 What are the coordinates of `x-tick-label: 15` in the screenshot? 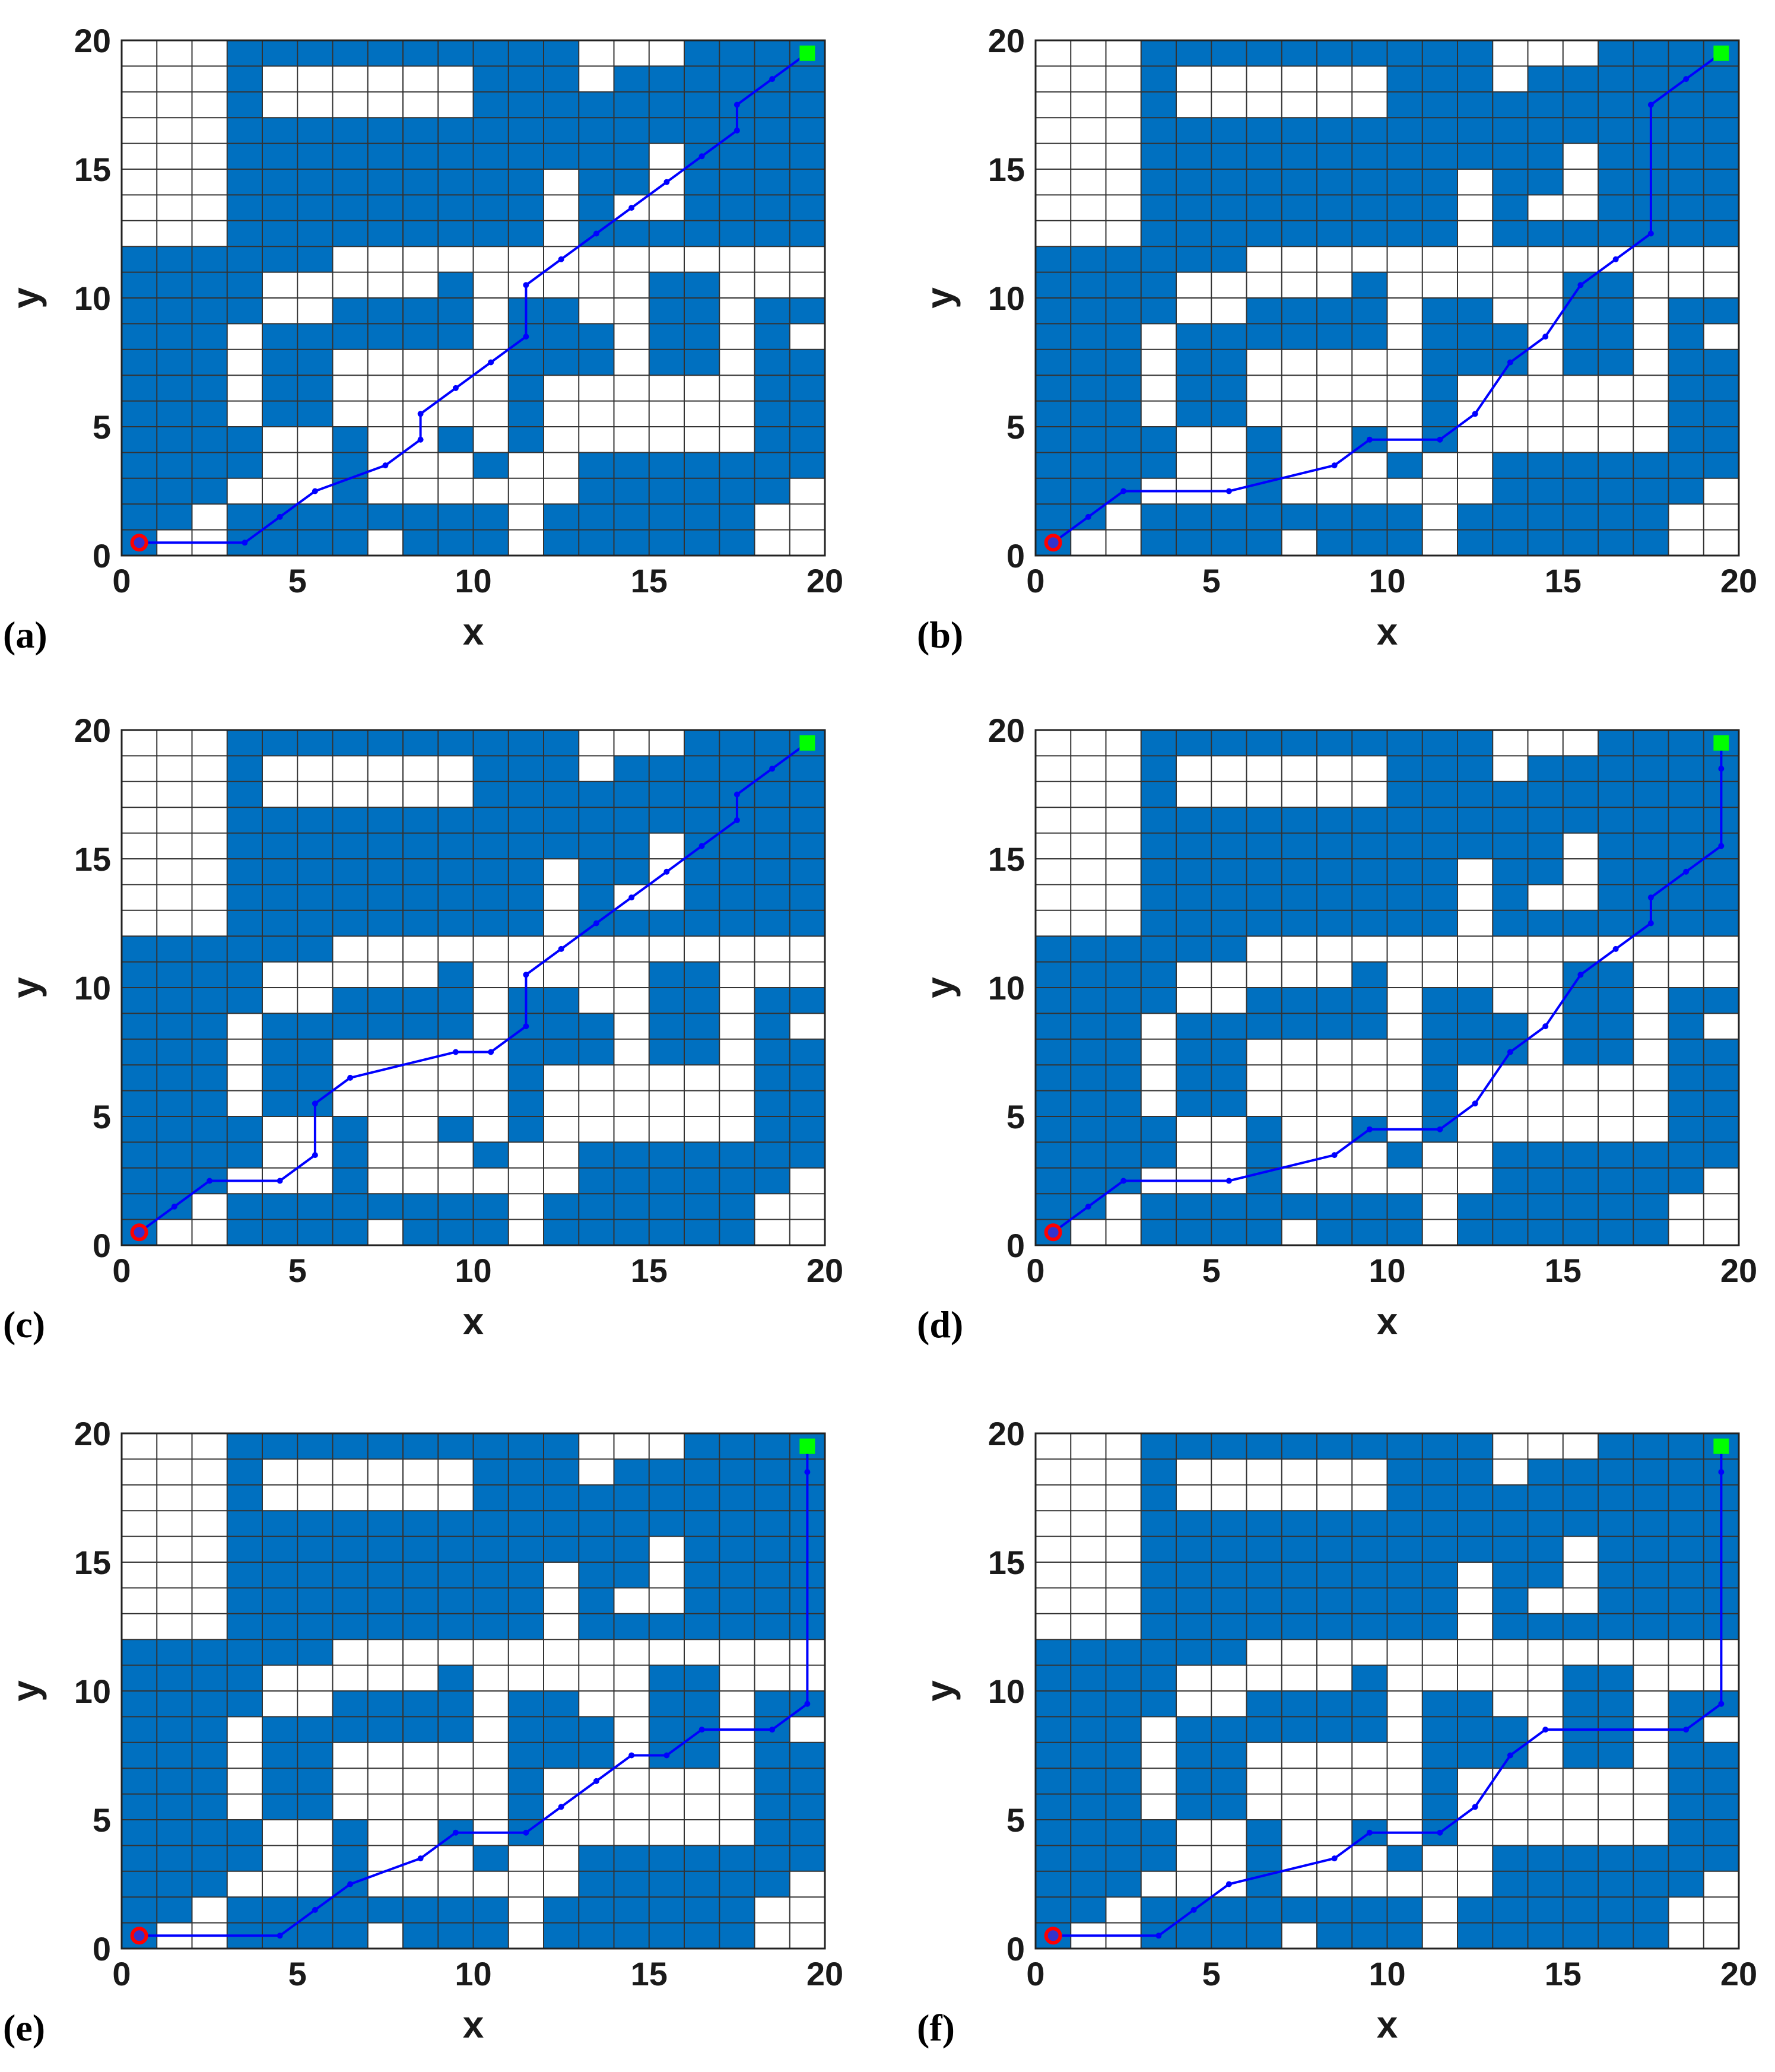 It's located at (649, 1270).